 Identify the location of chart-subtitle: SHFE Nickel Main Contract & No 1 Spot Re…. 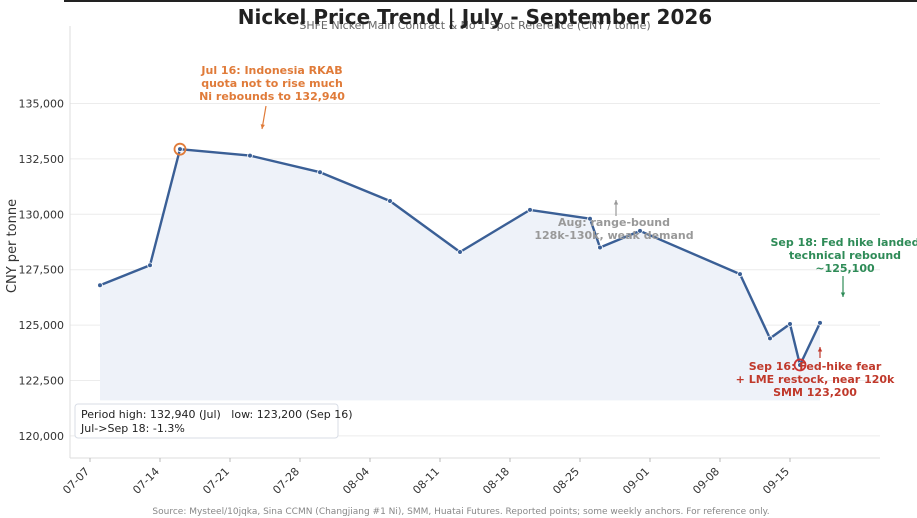
(474, 25).